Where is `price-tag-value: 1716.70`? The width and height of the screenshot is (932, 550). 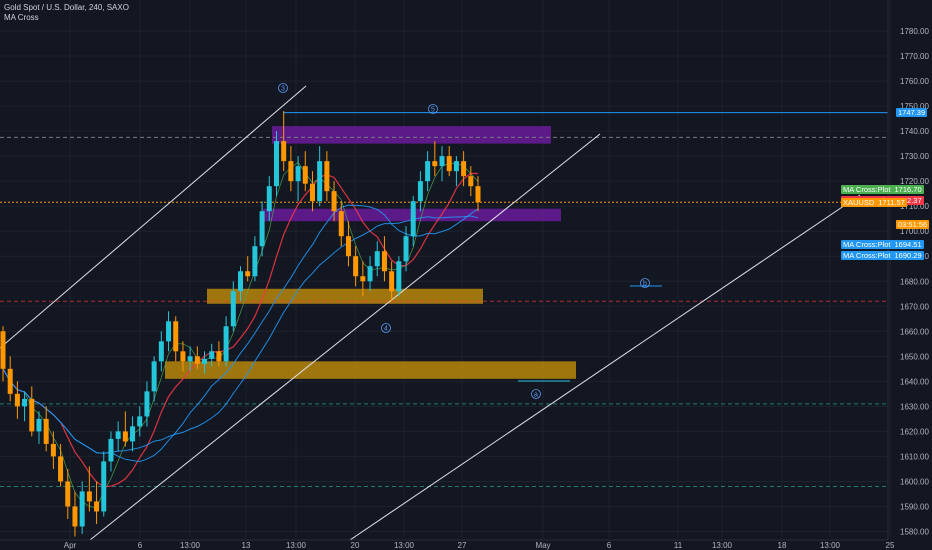 price-tag-value: 1716.70 is located at coordinates (908, 189).